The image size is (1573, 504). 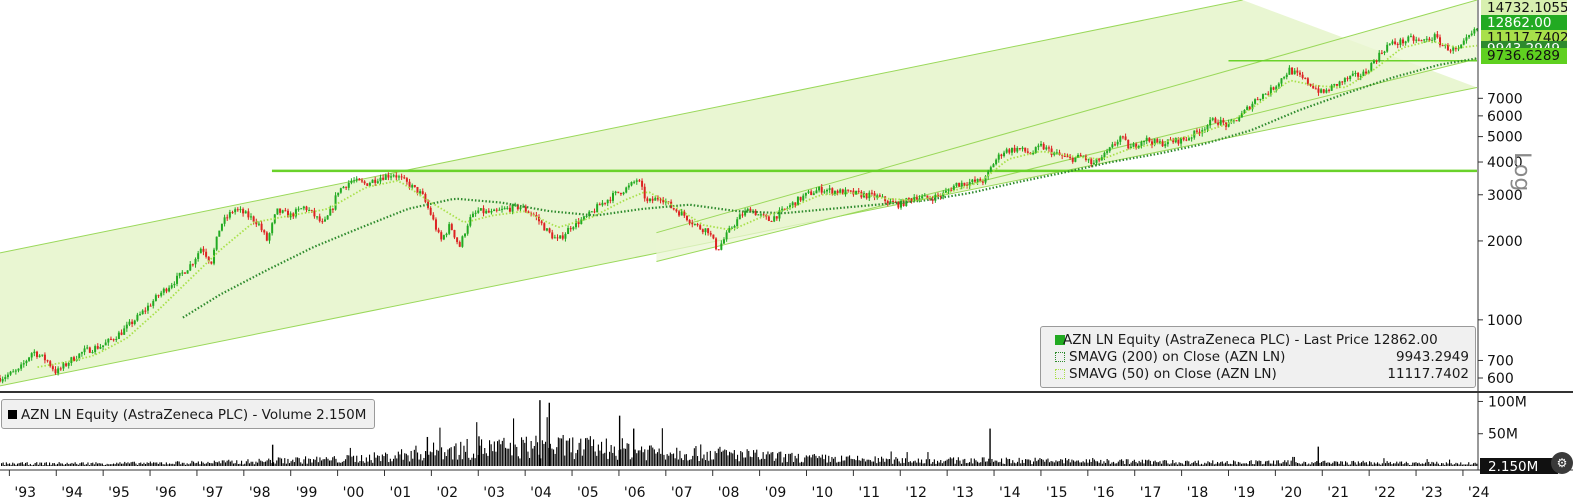 What do you see at coordinates (1519, 466) in the screenshot?
I see `volume-last-tag` at bounding box center [1519, 466].